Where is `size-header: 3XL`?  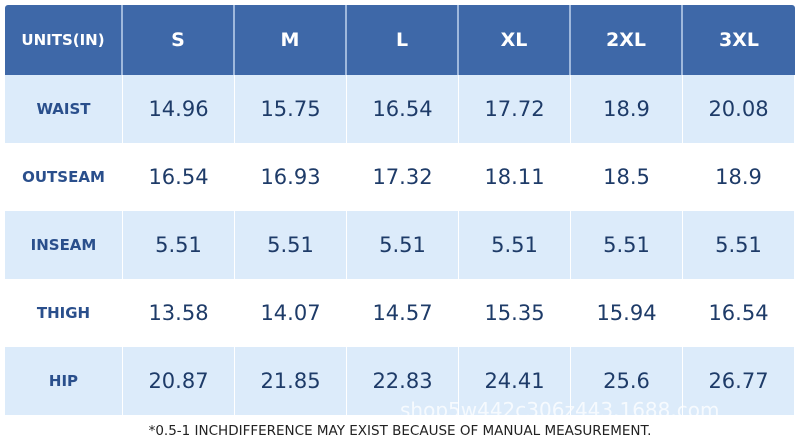 size-header: 3XL is located at coordinates (739, 40).